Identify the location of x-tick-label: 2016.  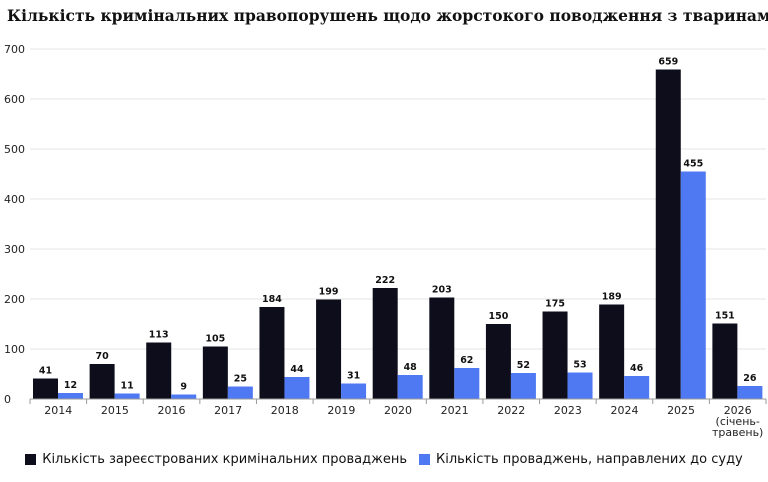
(172, 410).